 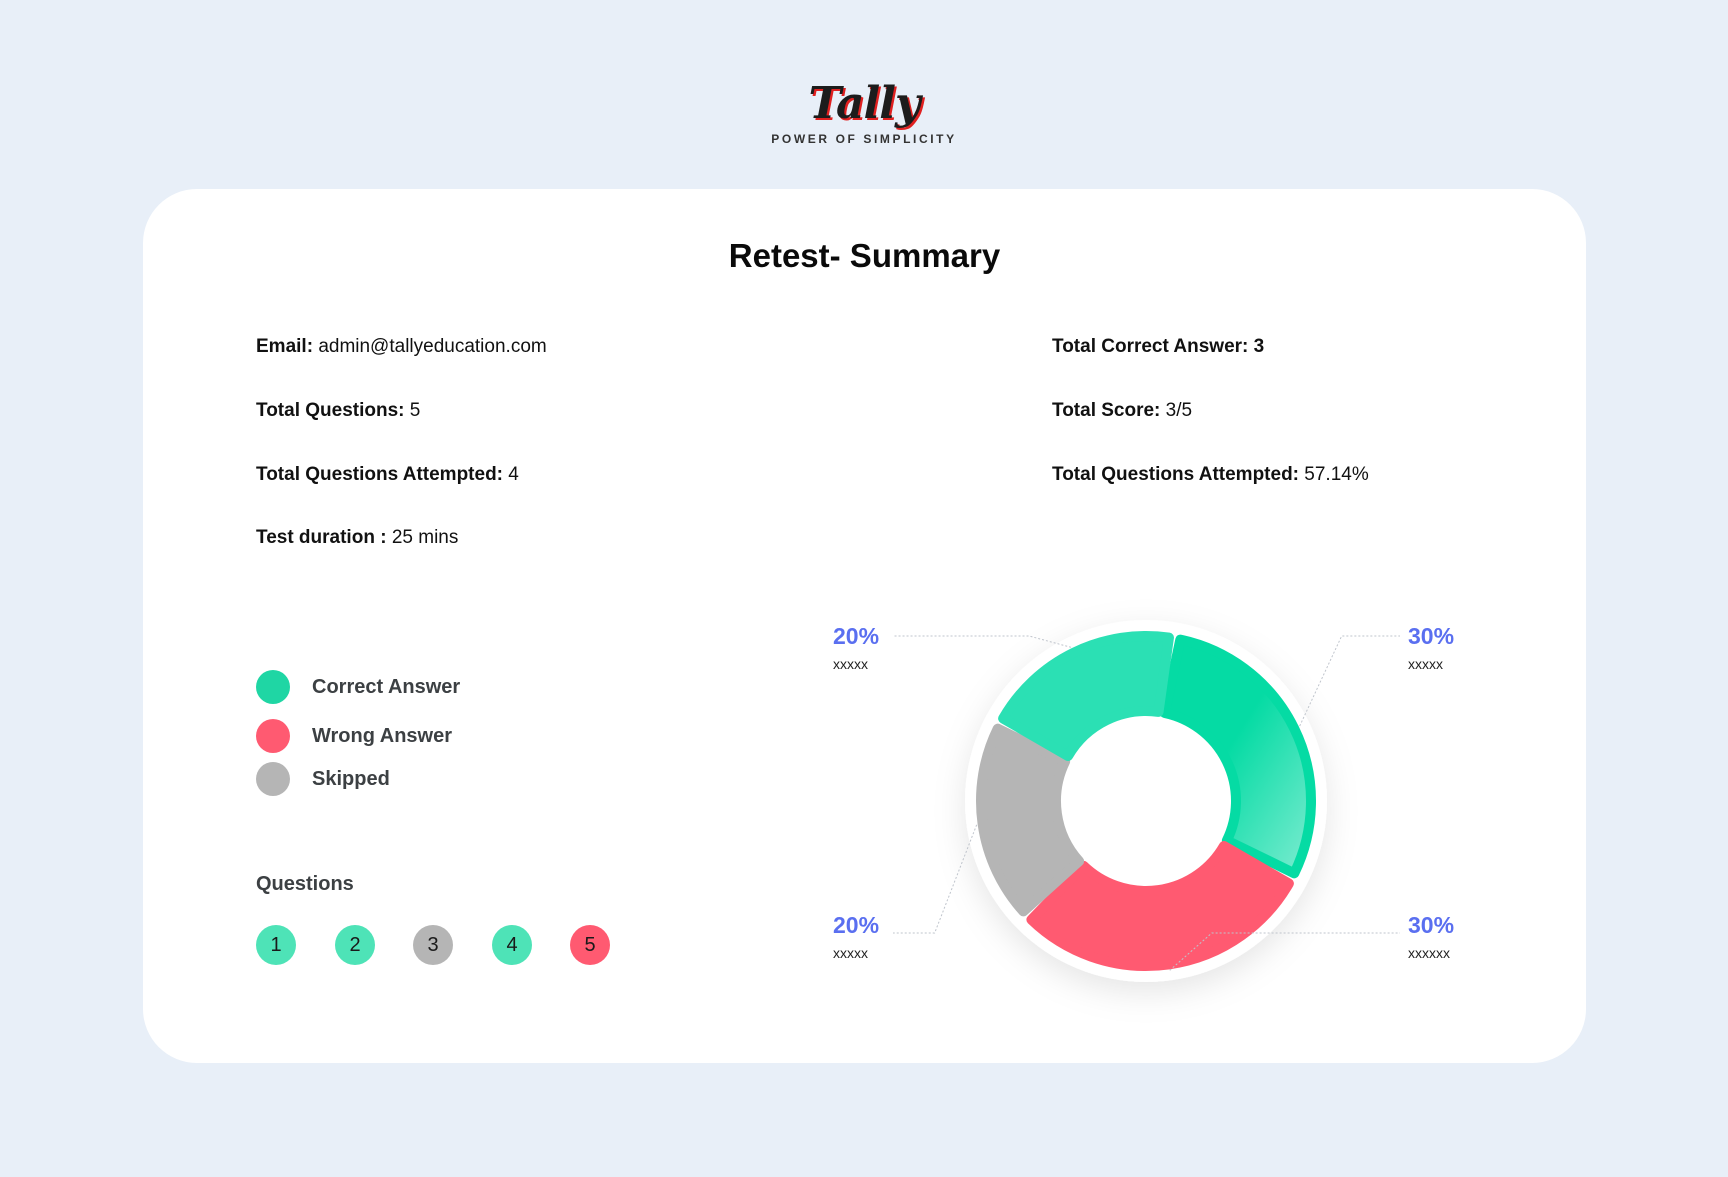 What do you see at coordinates (351, 779) in the screenshot?
I see `legend-label-skipped: Skipped` at bounding box center [351, 779].